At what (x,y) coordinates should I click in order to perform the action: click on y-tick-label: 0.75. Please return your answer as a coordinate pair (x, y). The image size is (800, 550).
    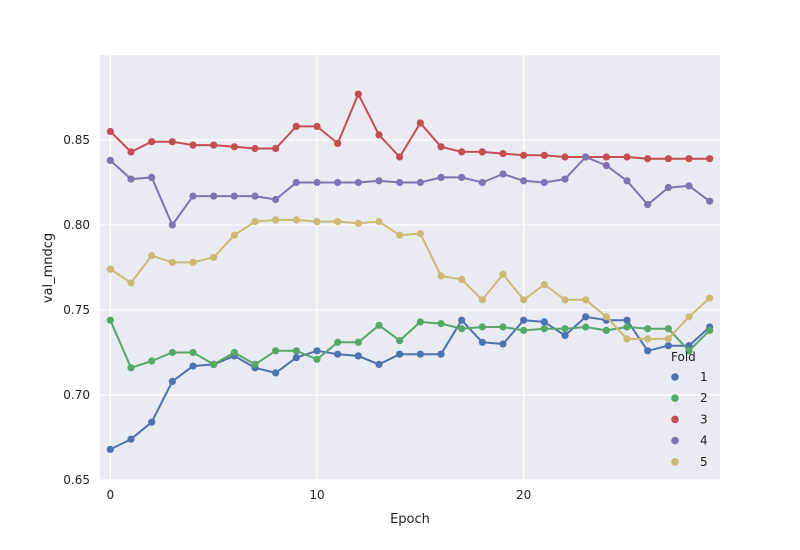
    Looking at the image, I should click on (76, 310).